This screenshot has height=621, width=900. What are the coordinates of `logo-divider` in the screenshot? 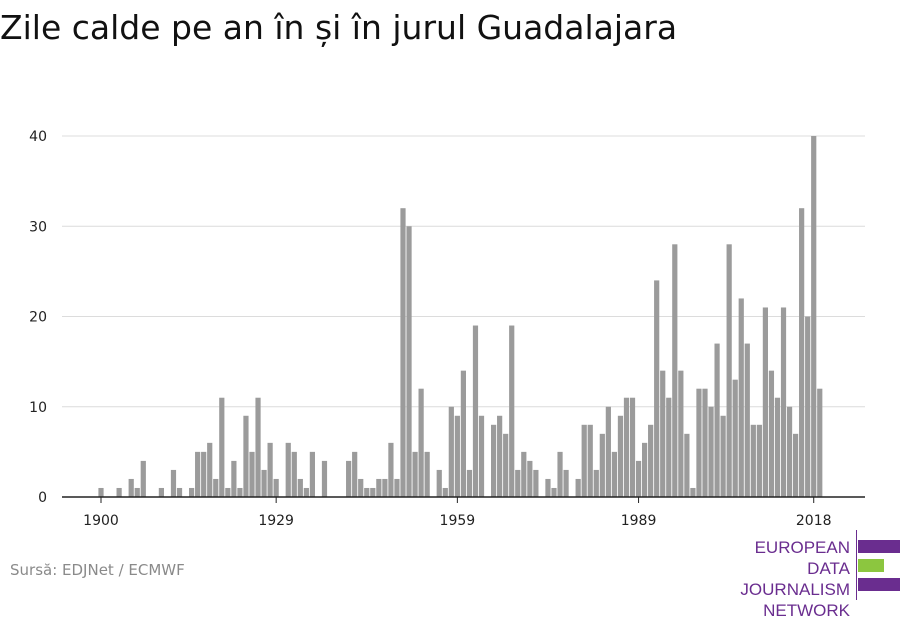 It's located at (856, 565).